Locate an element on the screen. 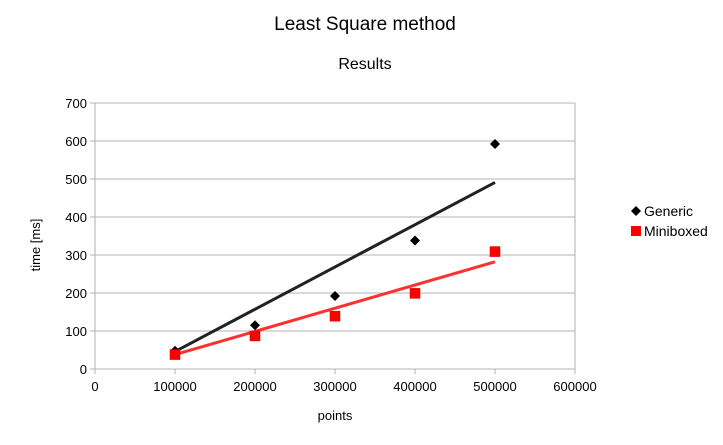 Image resolution: width=723 pixels, height=445 pixels. y-tick-label: 100 is located at coordinates (76, 331).